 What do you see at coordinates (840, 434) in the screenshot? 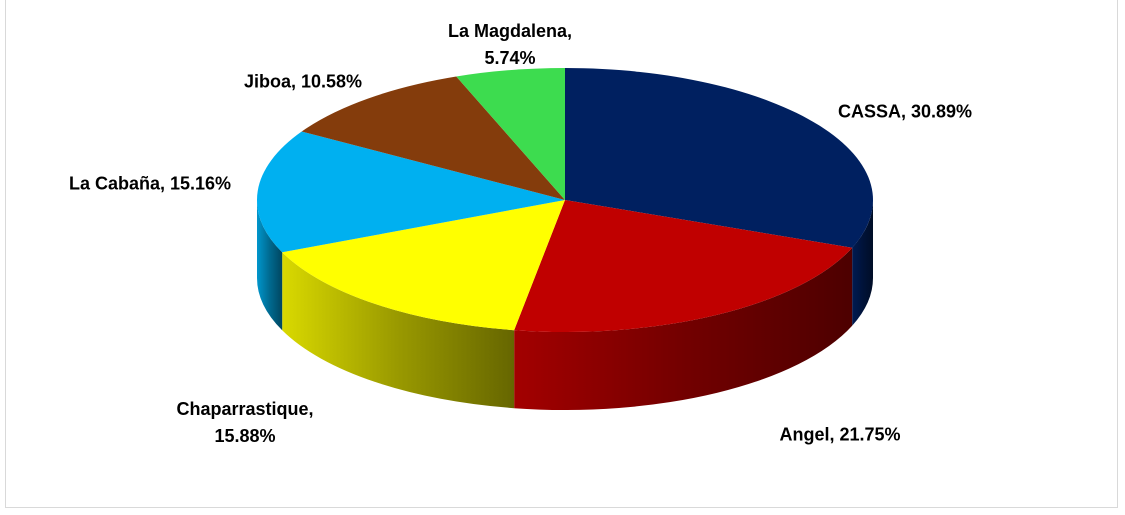
I see `data-label: Angel, 21.75%` at bounding box center [840, 434].